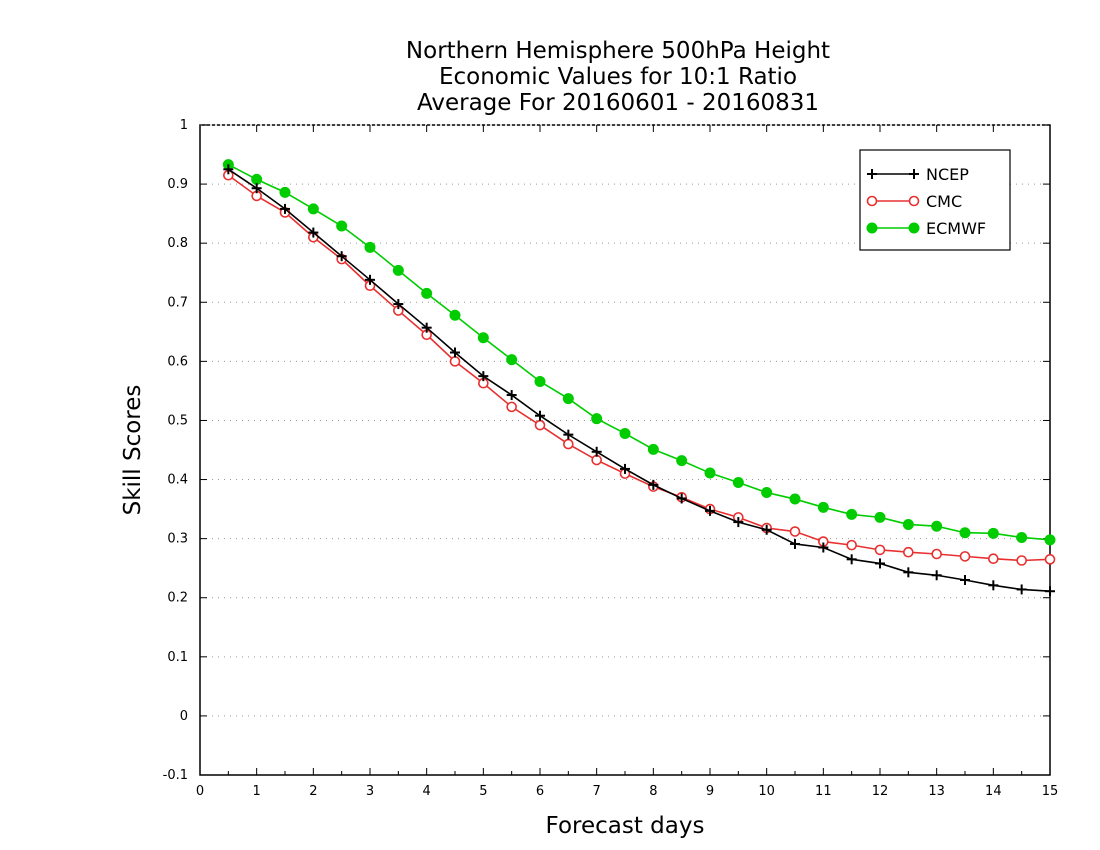 Image resolution: width=1100 pixels, height=850 pixels. I want to click on y-tick-label: 0.3, so click(177, 539).